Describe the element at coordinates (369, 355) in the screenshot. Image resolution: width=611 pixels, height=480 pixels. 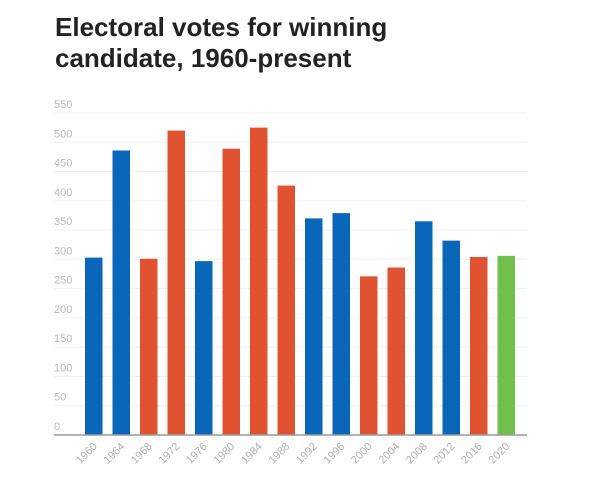
I see `bar-2000` at that location.